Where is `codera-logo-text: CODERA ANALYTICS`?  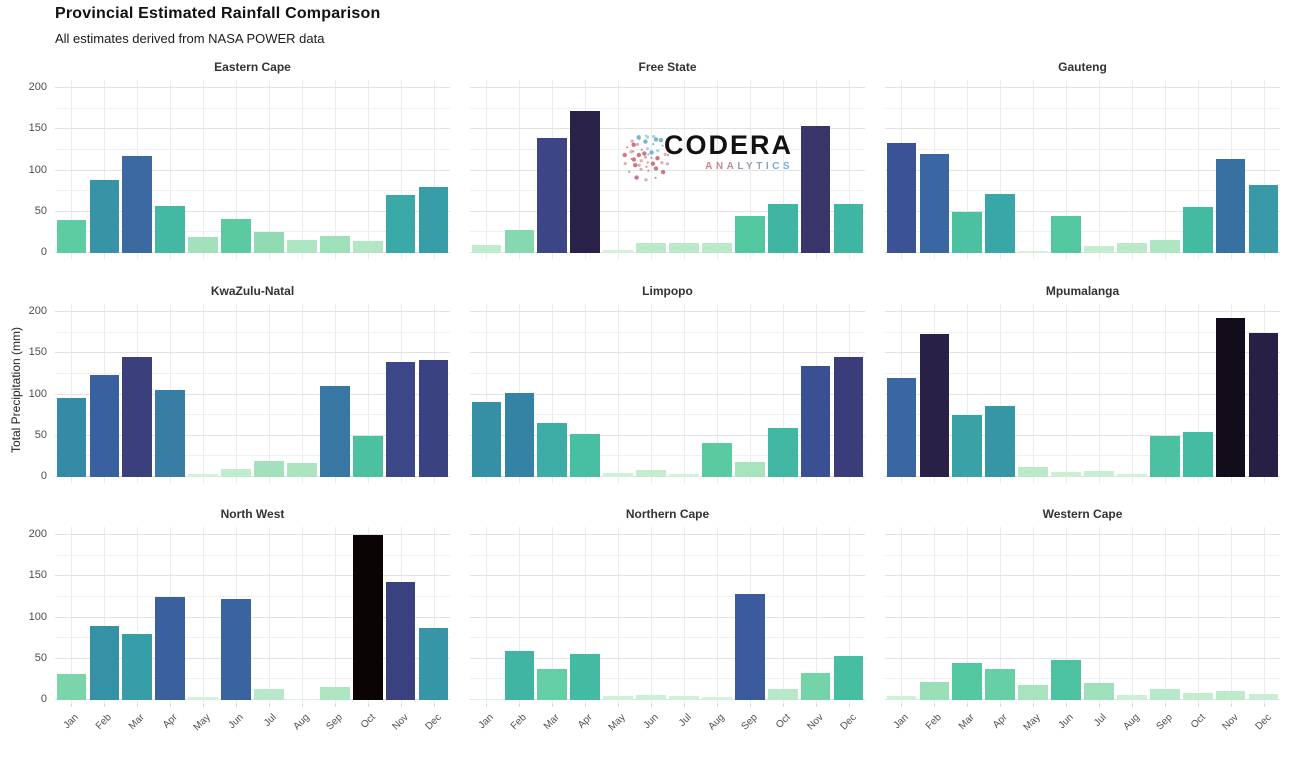 codera-logo-text: CODERA ANALYTICS is located at coordinates (728, 152).